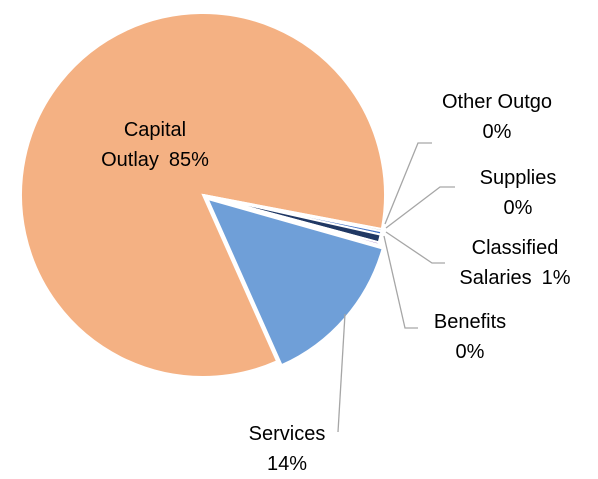 This screenshot has height=479, width=598. I want to click on category-label: Classified Salaries, so click(509, 263).